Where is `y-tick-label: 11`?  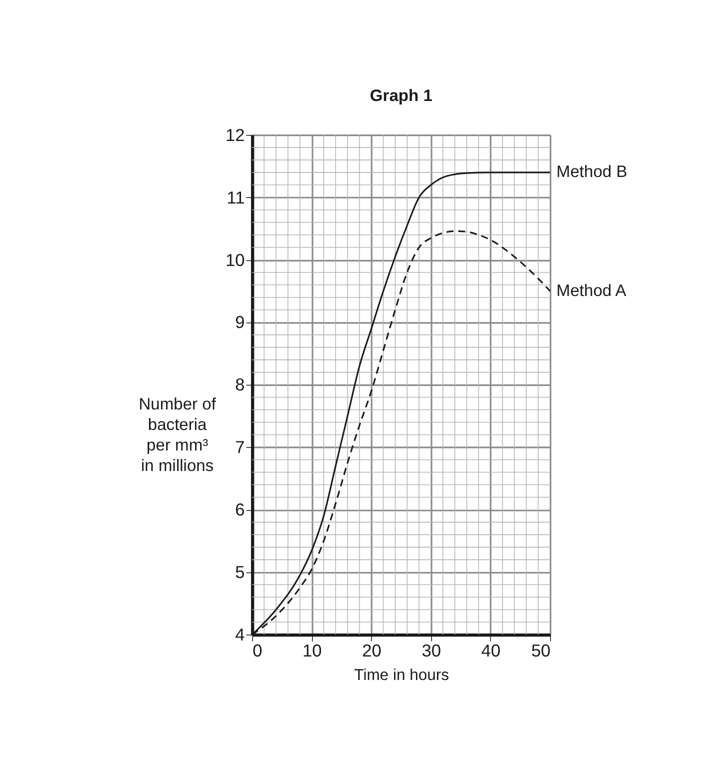 y-tick-label: 11 is located at coordinates (235, 197).